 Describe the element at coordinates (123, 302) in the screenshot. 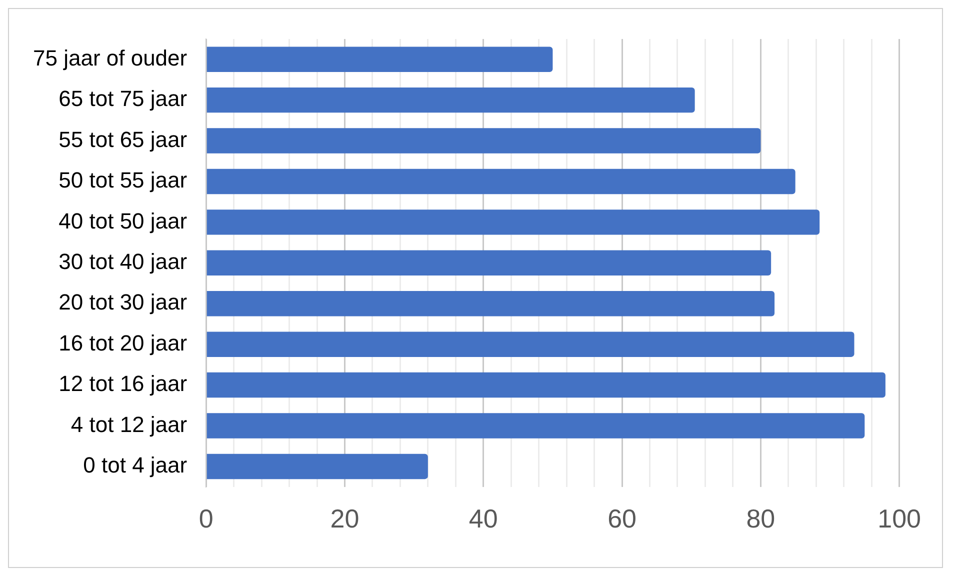

I see `y-tick-label: 20 tot 30 jaar` at that location.